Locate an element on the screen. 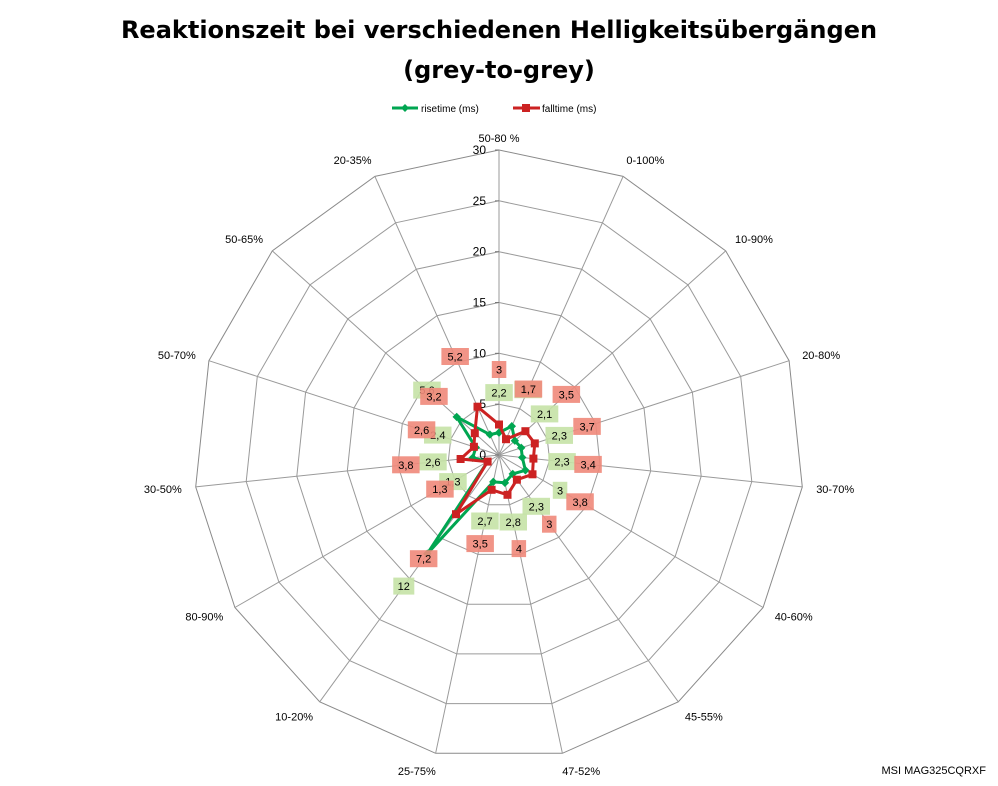 The image size is (998, 786). category-label-20-80: 20-80% is located at coordinates (821, 356).